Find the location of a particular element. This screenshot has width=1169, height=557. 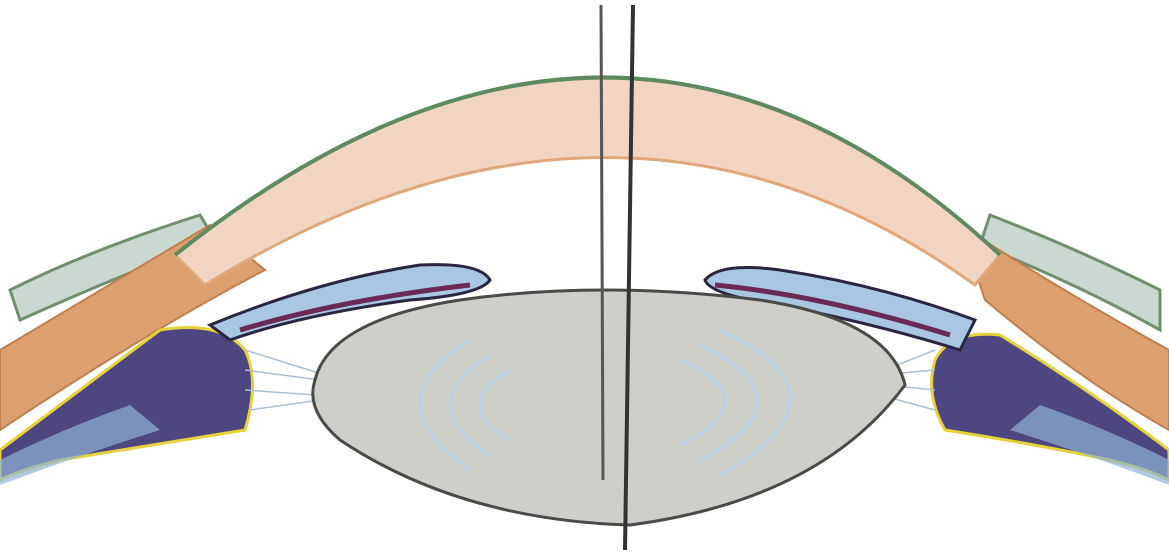

ciliary-tissue-right is located at coordinates (1089, 445).